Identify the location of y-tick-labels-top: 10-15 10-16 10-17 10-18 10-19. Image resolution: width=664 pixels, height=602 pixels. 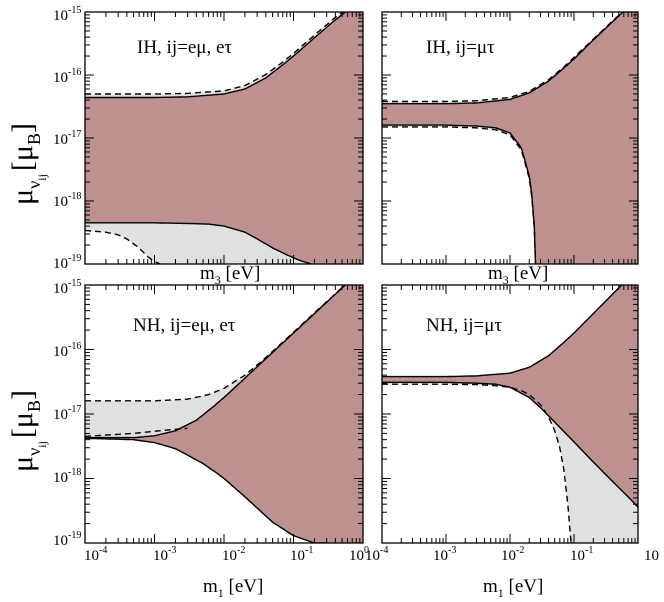
(67, 138).